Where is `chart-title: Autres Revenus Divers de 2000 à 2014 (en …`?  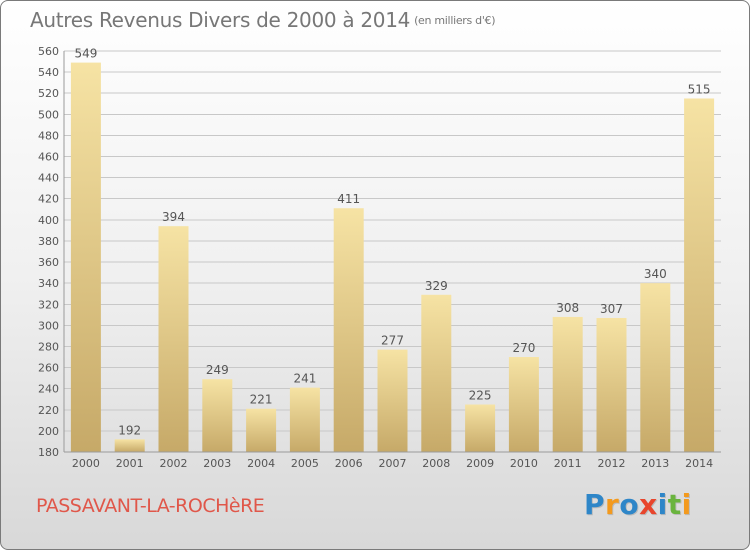 chart-title: Autres Revenus Divers de 2000 à 2014 (en … is located at coordinates (263, 20).